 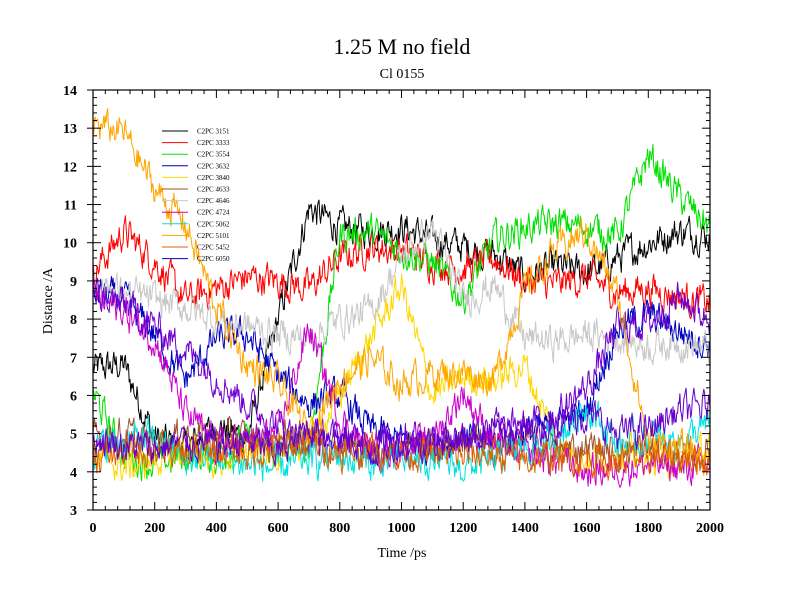 What do you see at coordinates (70, 91) in the screenshot?
I see `y-tick-label: 14` at bounding box center [70, 91].